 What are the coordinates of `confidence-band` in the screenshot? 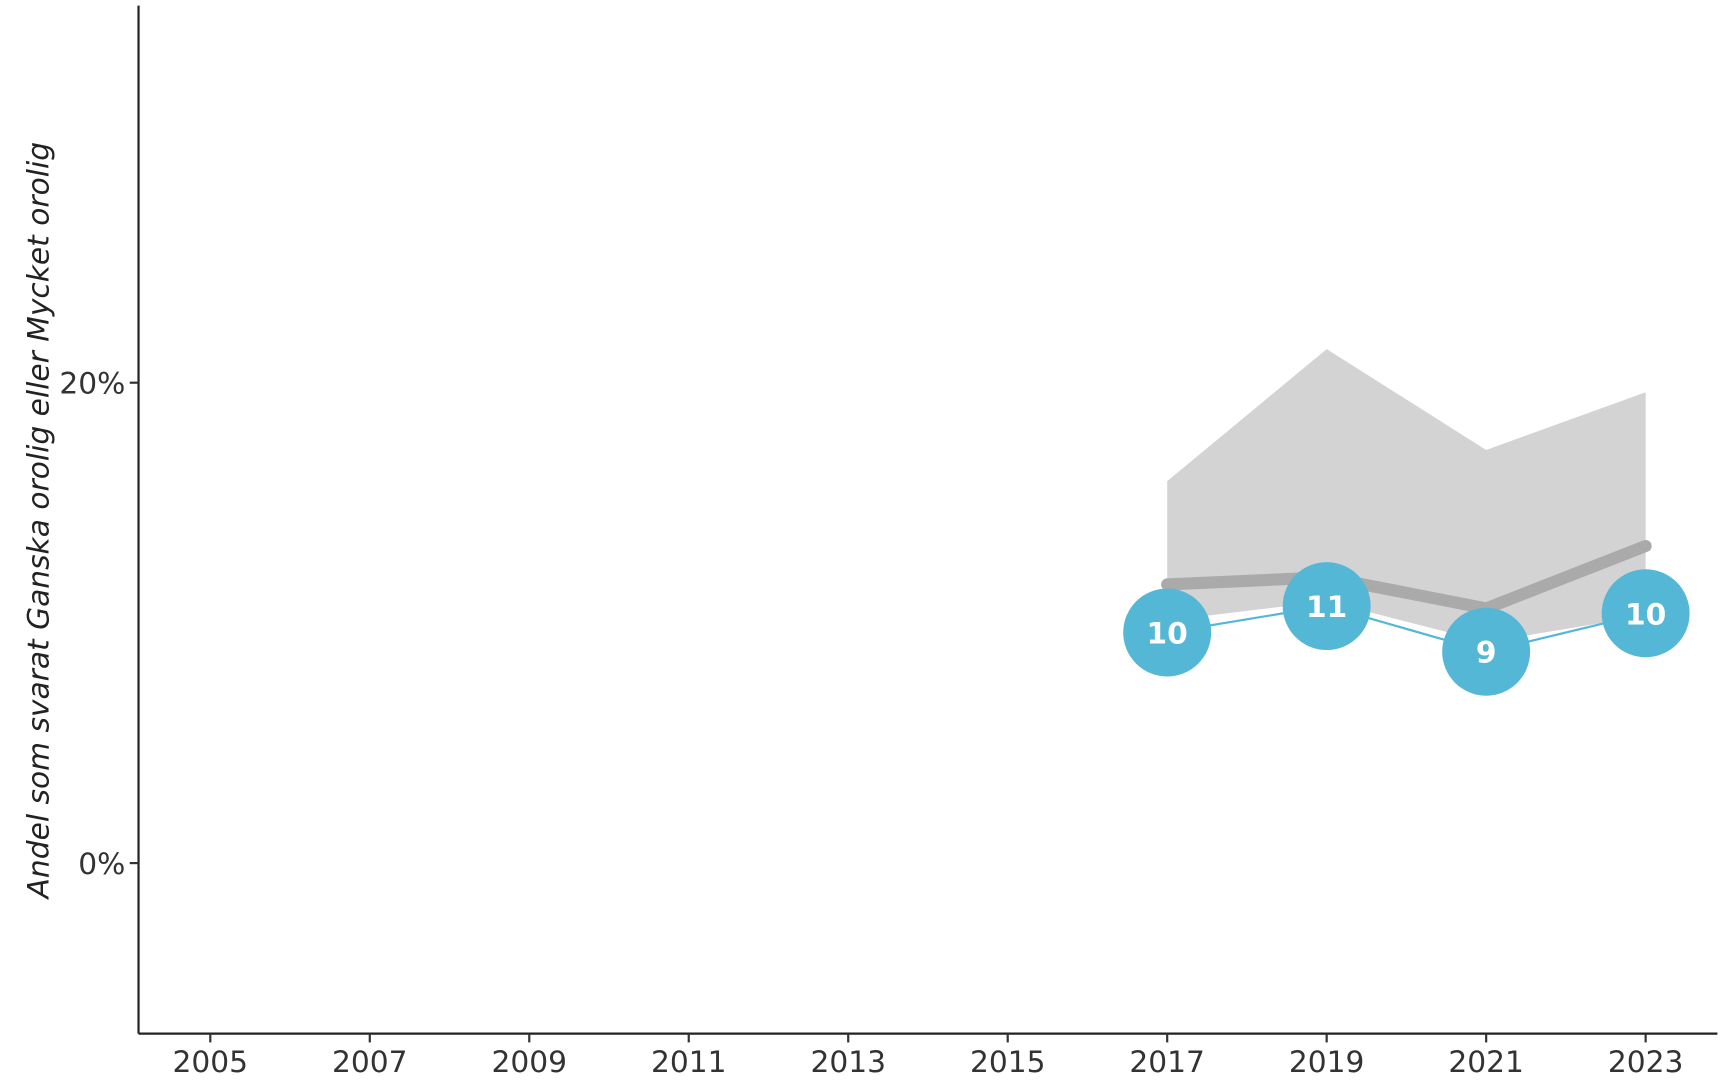 It's located at (1406, 496).